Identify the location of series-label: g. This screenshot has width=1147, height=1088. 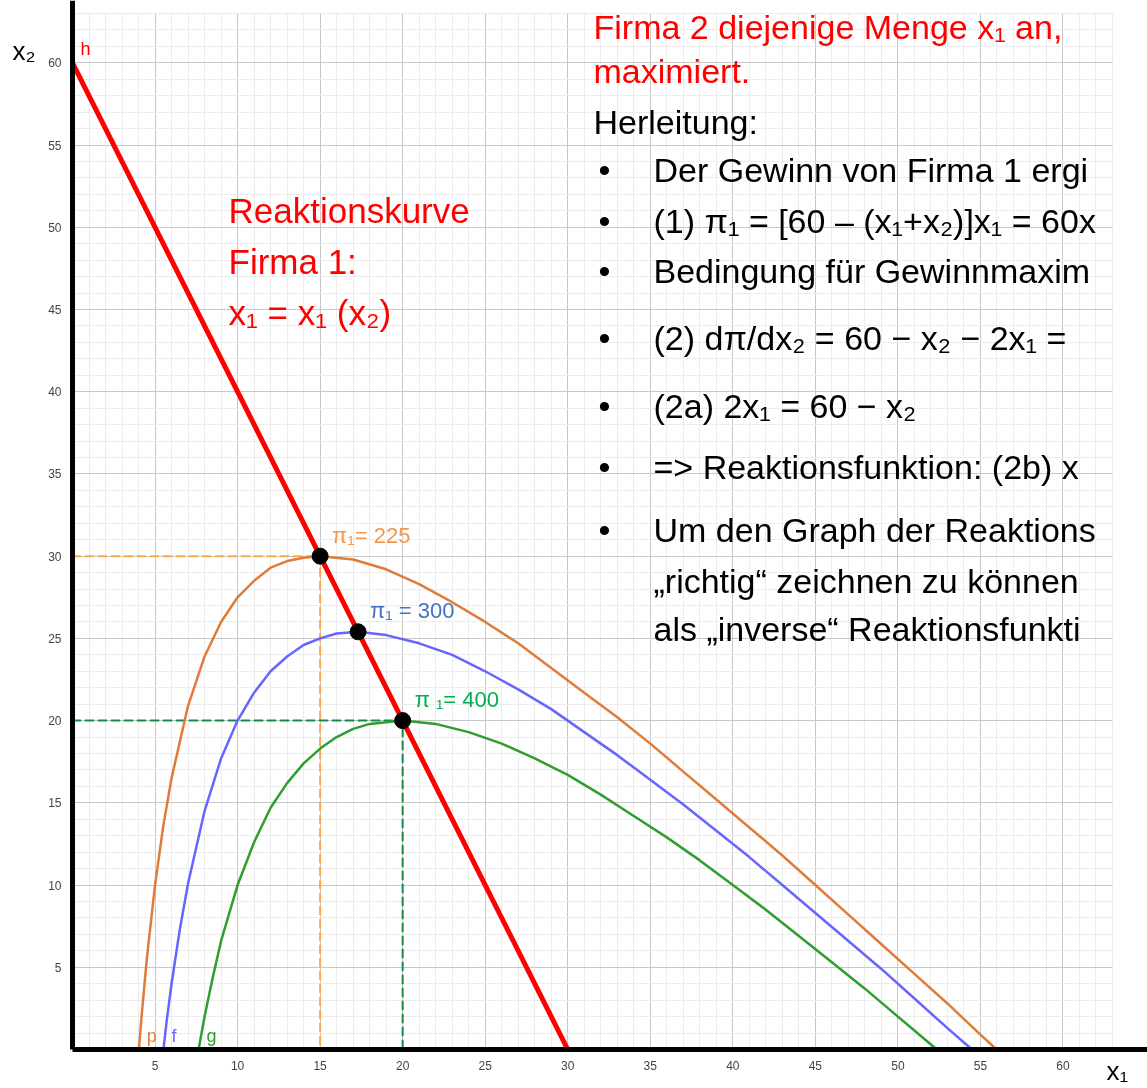
(211, 1035).